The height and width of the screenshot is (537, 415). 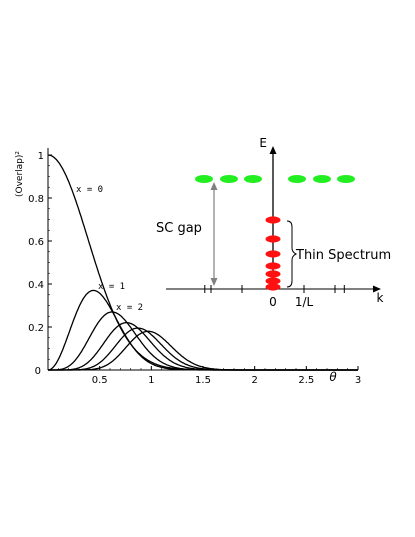 What do you see at coordinates (129, 308) in the screenshot?
I see `curve-label-x2: x = 2` at bounding box center [129, 308].